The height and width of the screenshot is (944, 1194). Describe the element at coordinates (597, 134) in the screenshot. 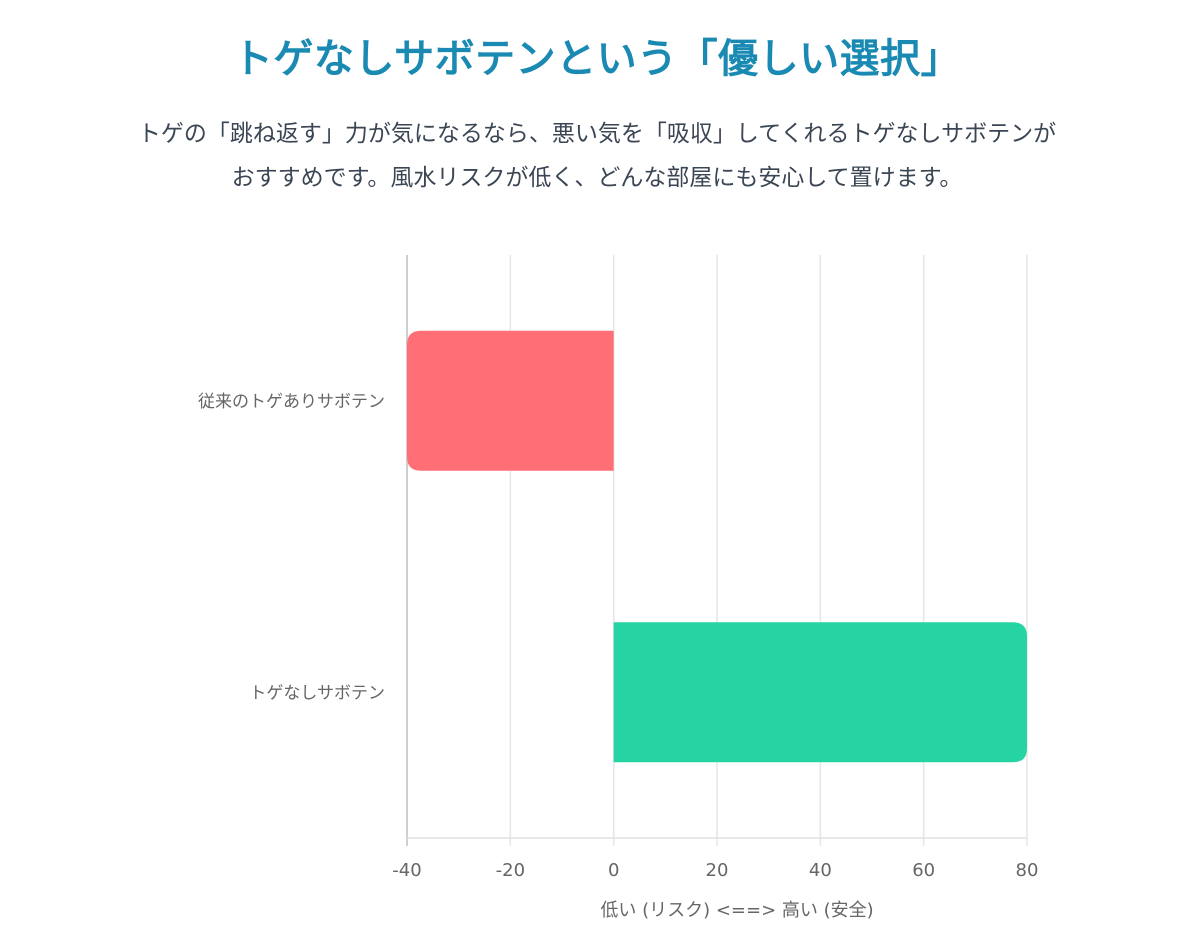

I see `description-line-1: トゲの「跳ね返す」力が気になるなら、悪い気を「吸収」してくれるトゲなしサボテンが` at that location.